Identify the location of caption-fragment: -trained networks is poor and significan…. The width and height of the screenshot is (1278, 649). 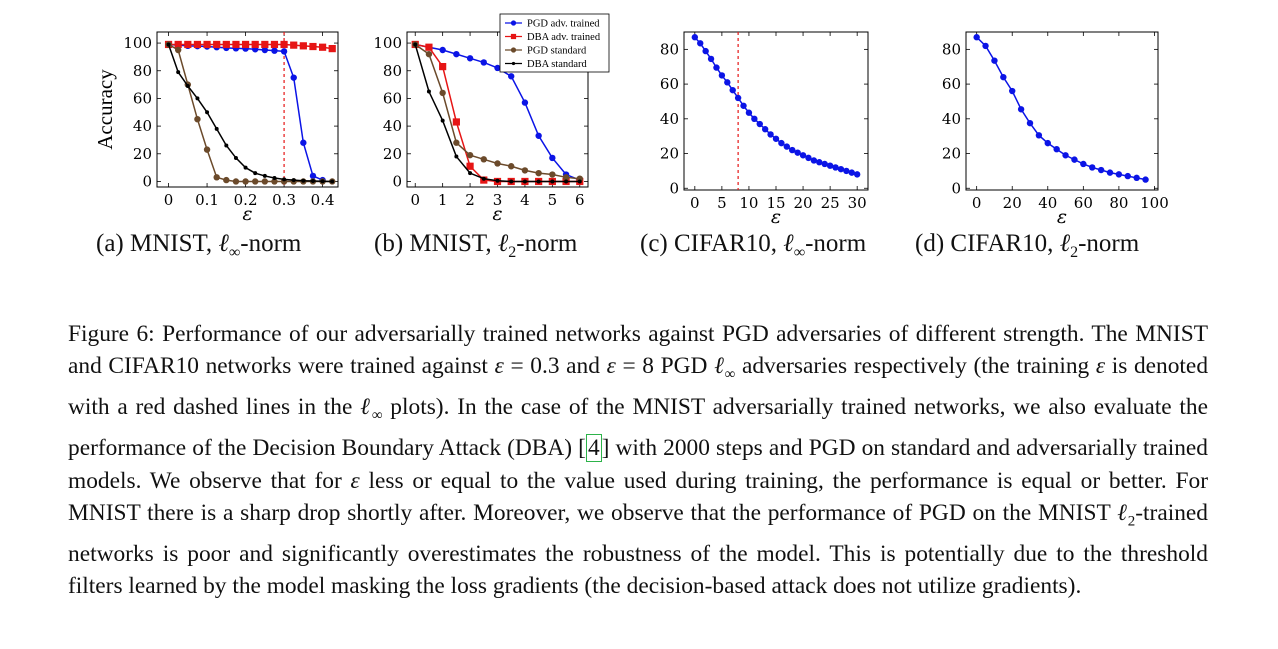
(638, 549).